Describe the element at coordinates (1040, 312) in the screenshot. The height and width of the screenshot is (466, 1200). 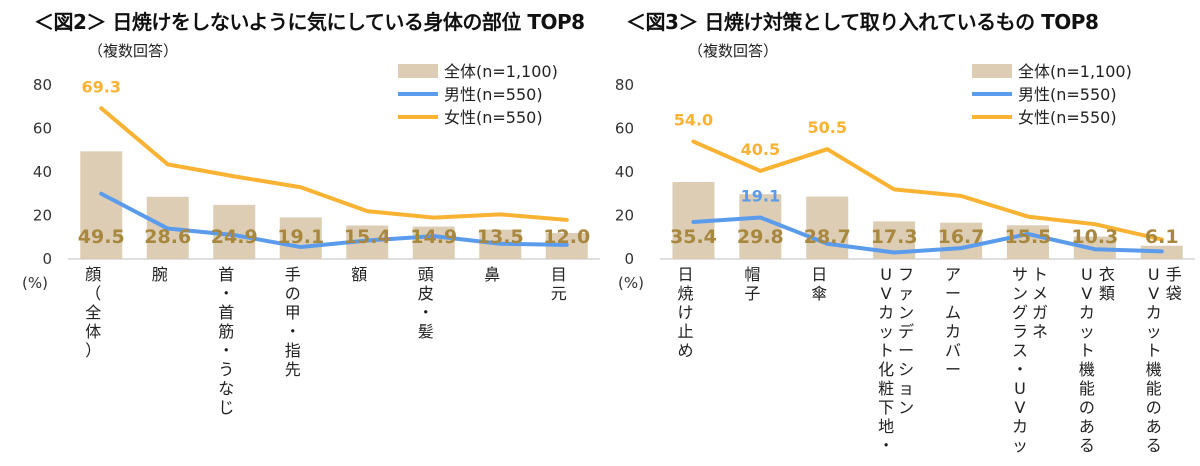
I see `x-category-char: ガ` at that location.